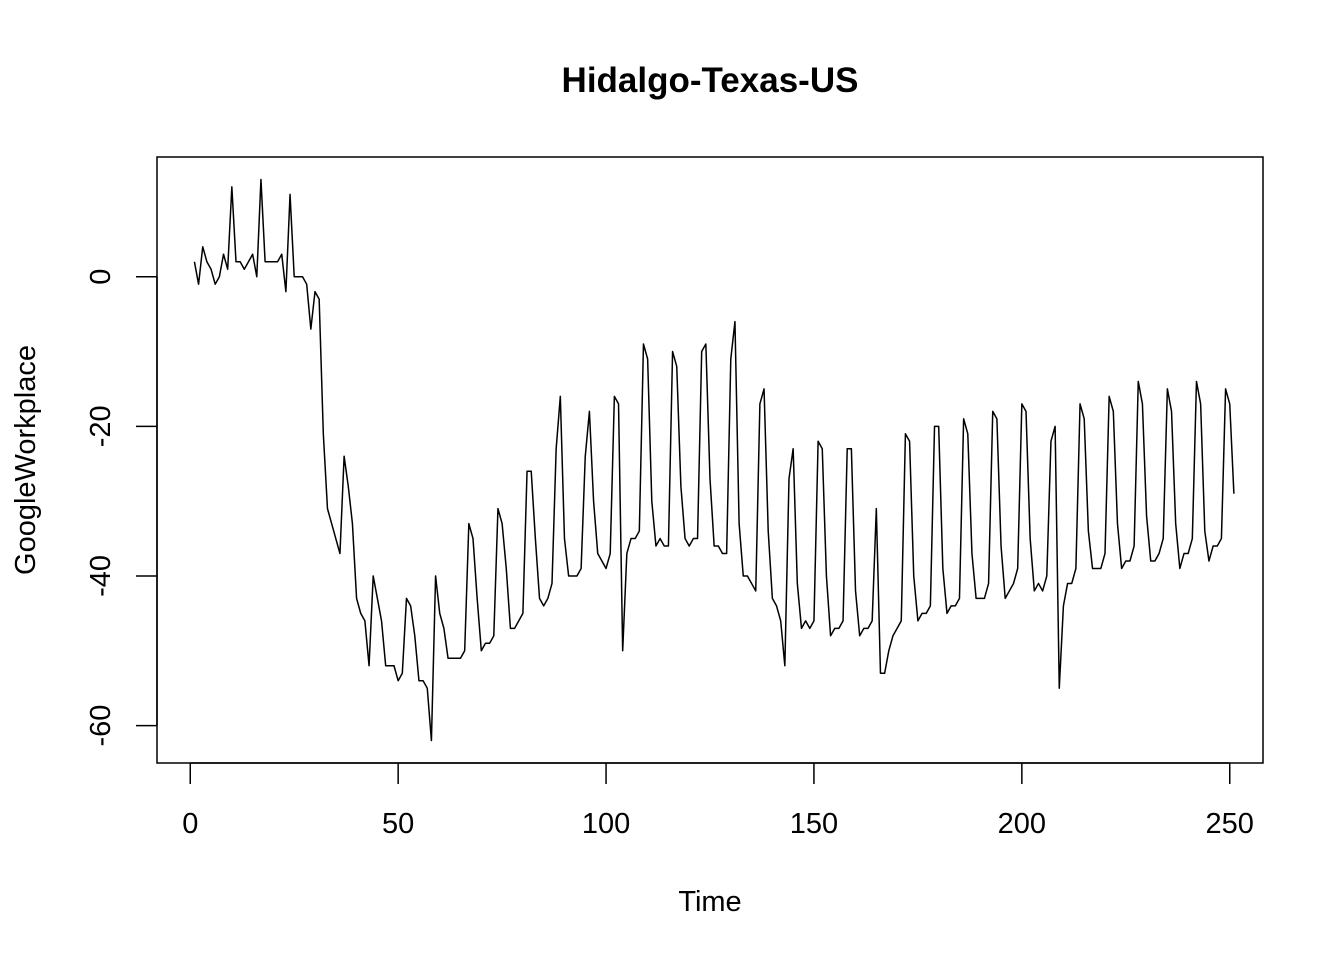 The height and width of the screenshot is (960, 1344). What do you see at coordinates (718, 801) in the screenshot?
I see `x-axis: 0 50 100 150 200 250` at bounding box center [718, 801].